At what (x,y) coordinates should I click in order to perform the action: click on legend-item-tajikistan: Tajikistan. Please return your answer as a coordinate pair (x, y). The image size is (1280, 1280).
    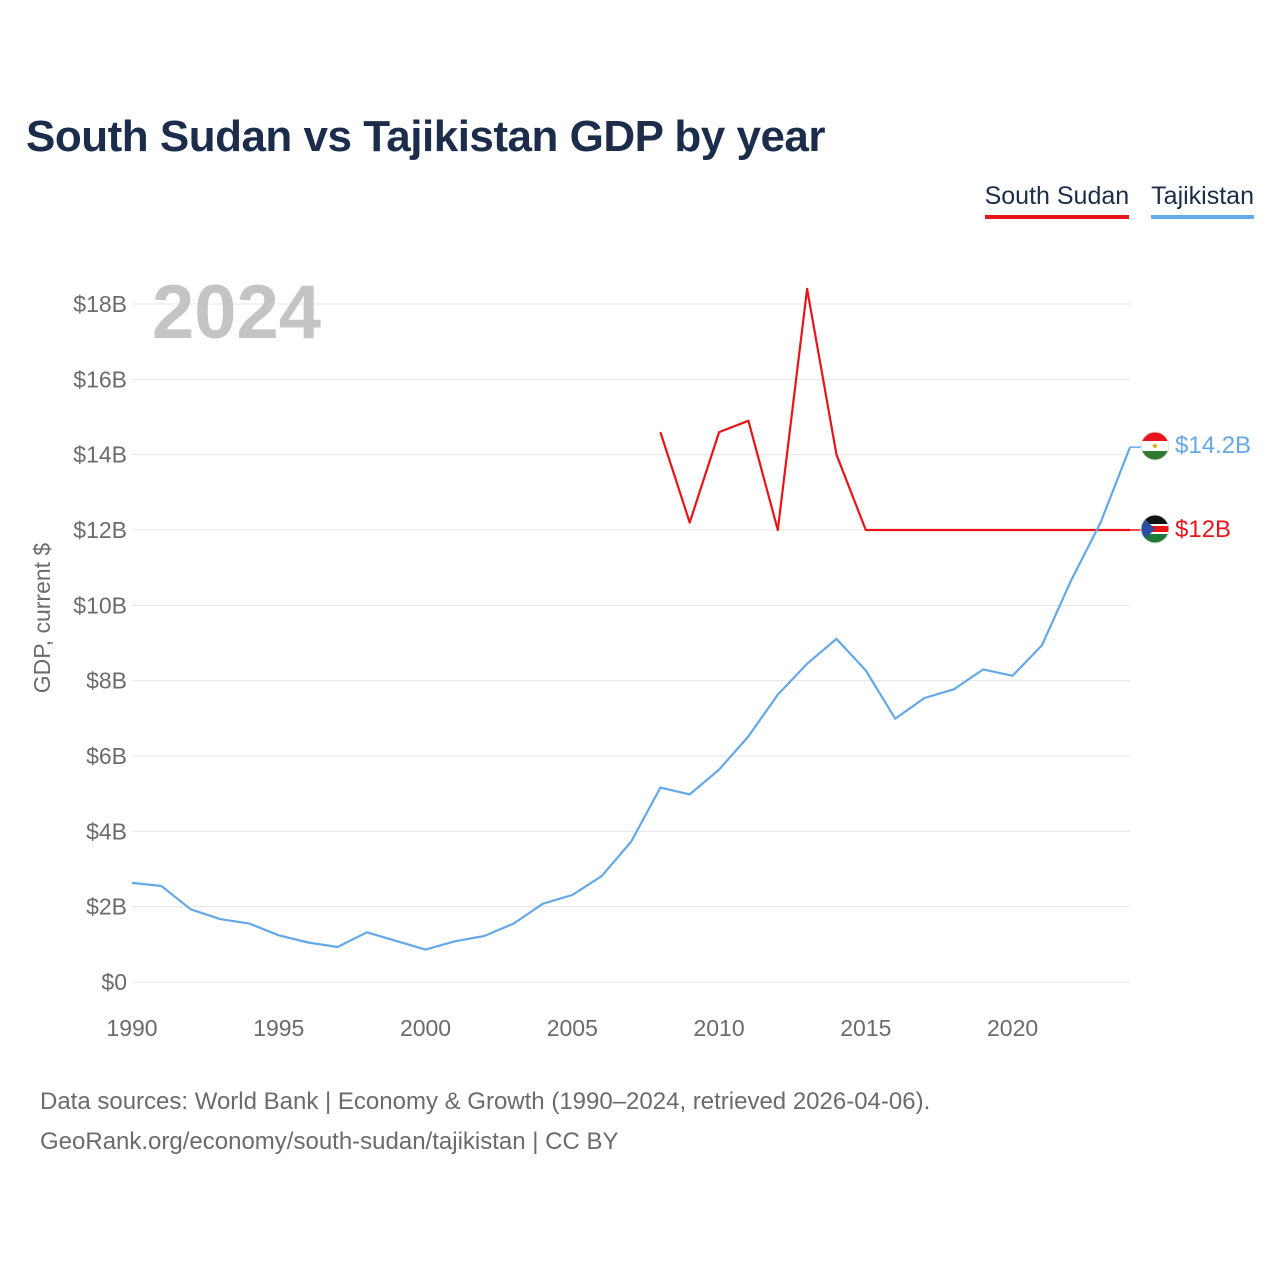
    Looking at the image, I should click on (1202, 200).